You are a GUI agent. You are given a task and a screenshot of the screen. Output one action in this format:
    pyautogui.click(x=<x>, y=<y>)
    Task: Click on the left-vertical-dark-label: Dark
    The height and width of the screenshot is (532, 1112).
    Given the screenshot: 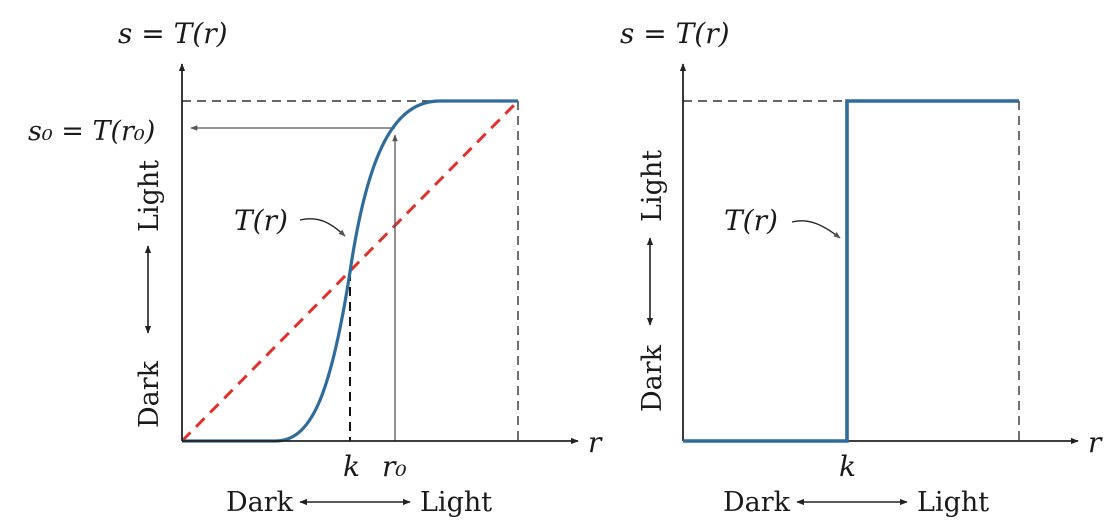 What is the action you would take?
    pyautogui.click(x=149, y=394)
    